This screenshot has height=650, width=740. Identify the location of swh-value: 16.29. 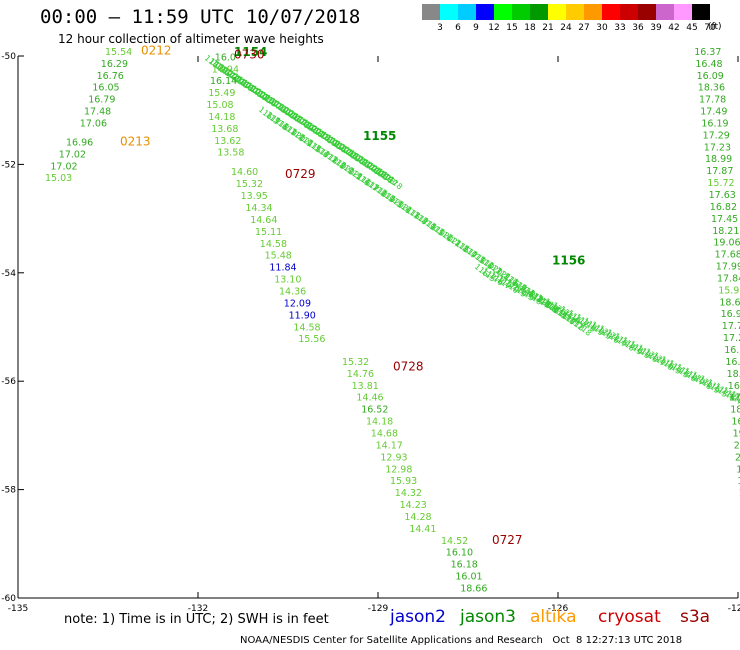
(114, 64).